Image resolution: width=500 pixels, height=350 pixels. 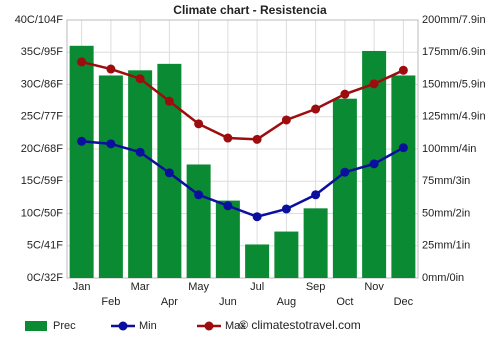 I want to click on x-tick-label: Oct, so click(x=344, y=302).